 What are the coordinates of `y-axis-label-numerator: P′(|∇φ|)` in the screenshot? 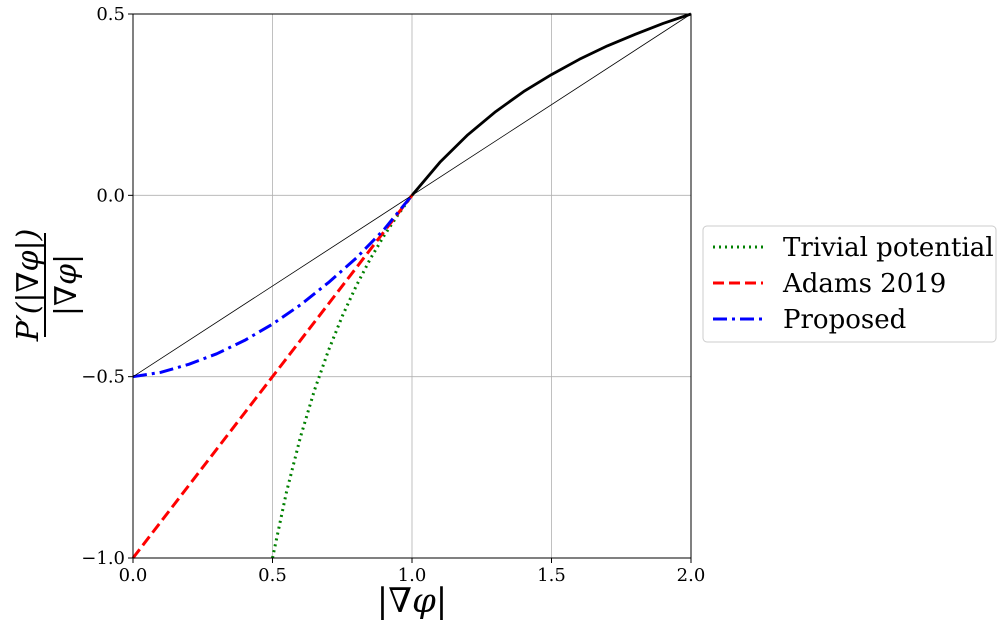 It's located at (28, 286).